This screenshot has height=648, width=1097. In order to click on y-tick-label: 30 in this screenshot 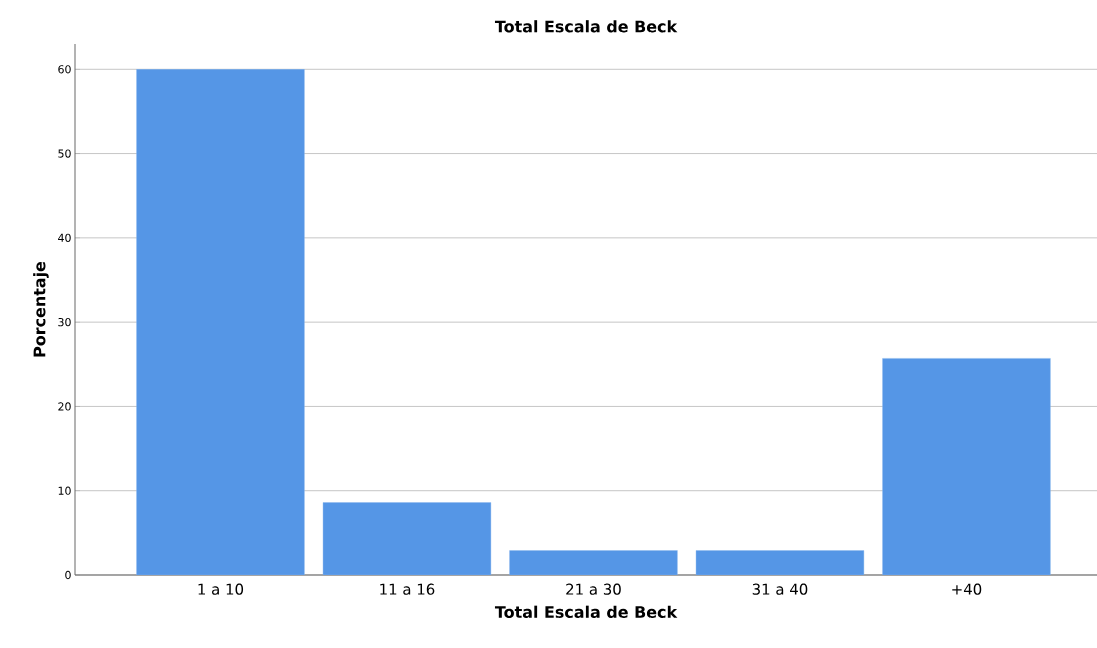, I will do `click(64, 322)`.